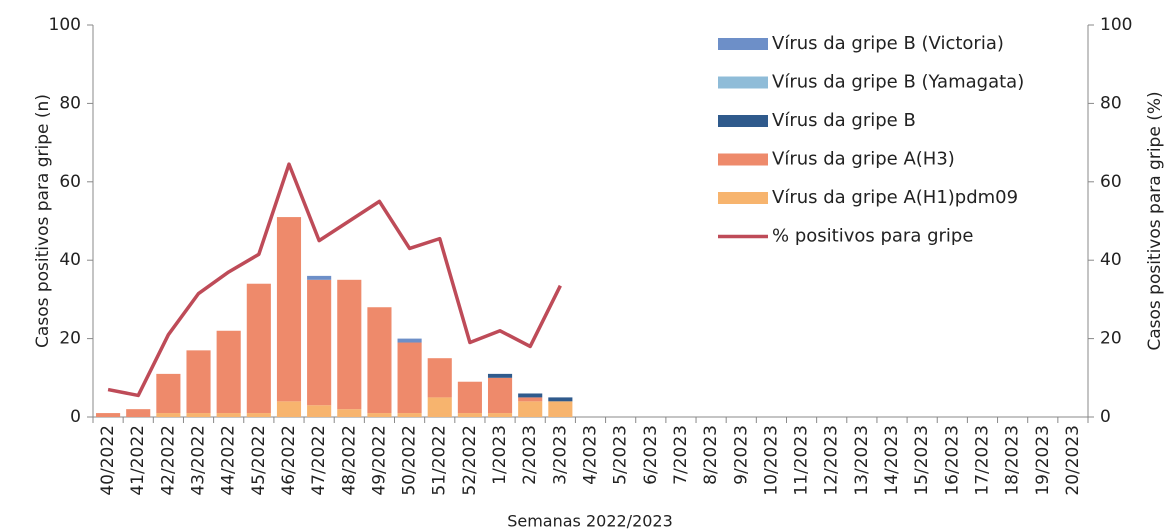 Image resolution: width=1170 pixels, height=532 pixels. What do you see at coordinates (70, 339) in the screenshot?
I see `y-tick-label: 20` at bounding box center [70, 339].